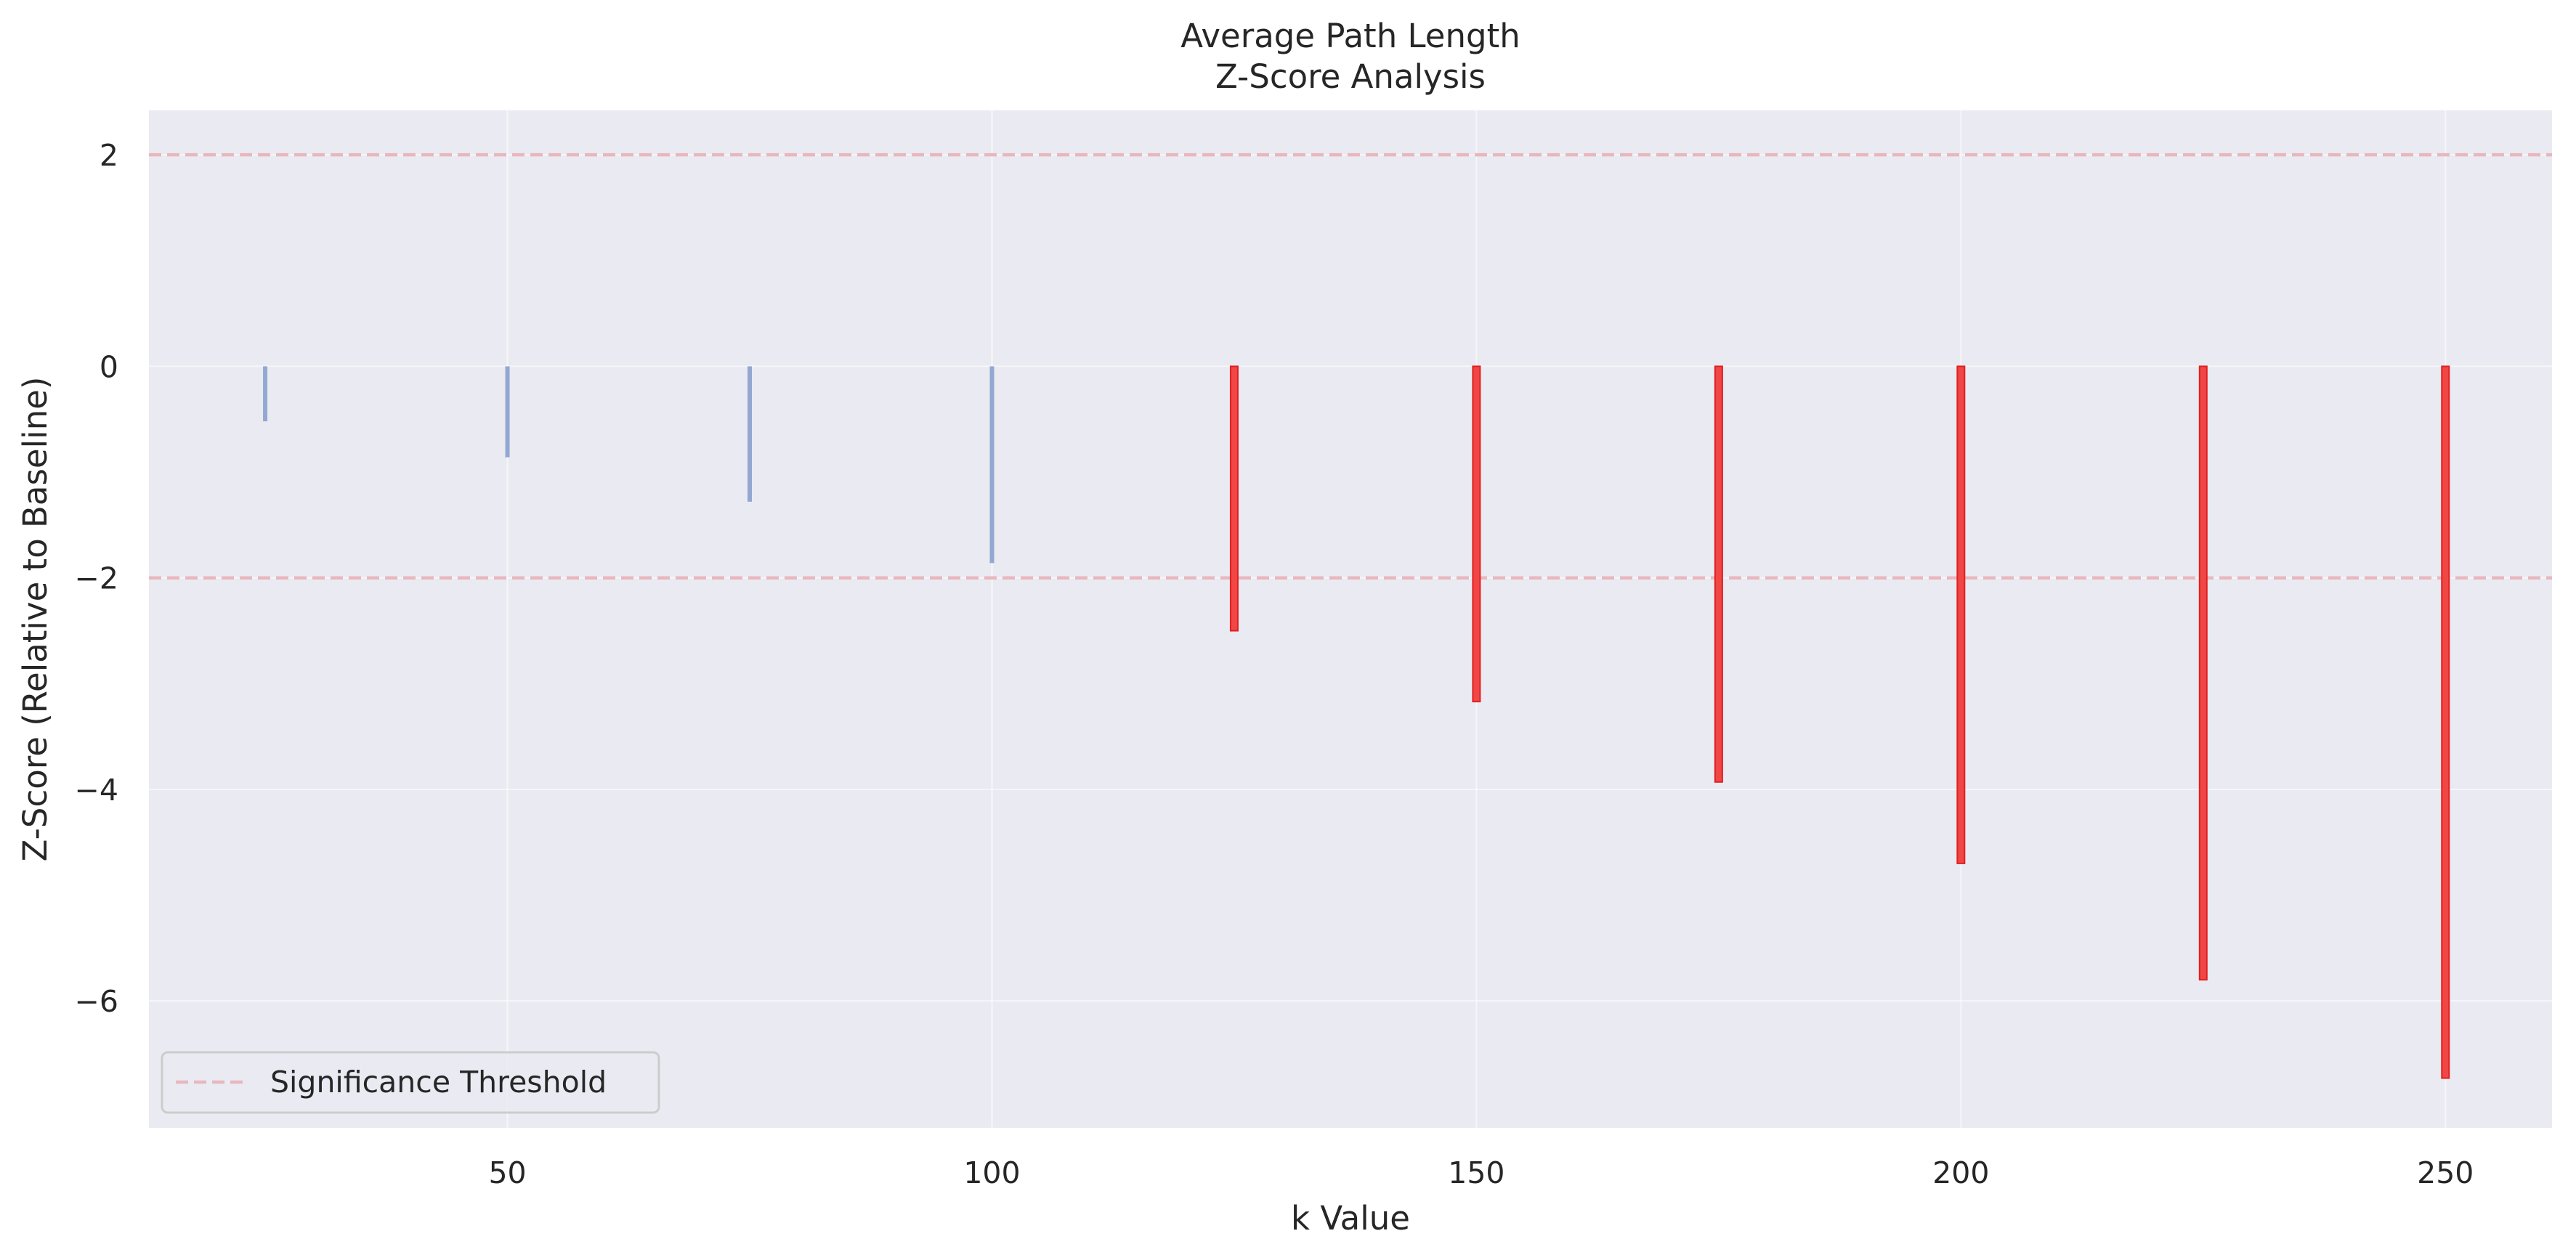  I want to click on legend-box, so click(411, 1082).